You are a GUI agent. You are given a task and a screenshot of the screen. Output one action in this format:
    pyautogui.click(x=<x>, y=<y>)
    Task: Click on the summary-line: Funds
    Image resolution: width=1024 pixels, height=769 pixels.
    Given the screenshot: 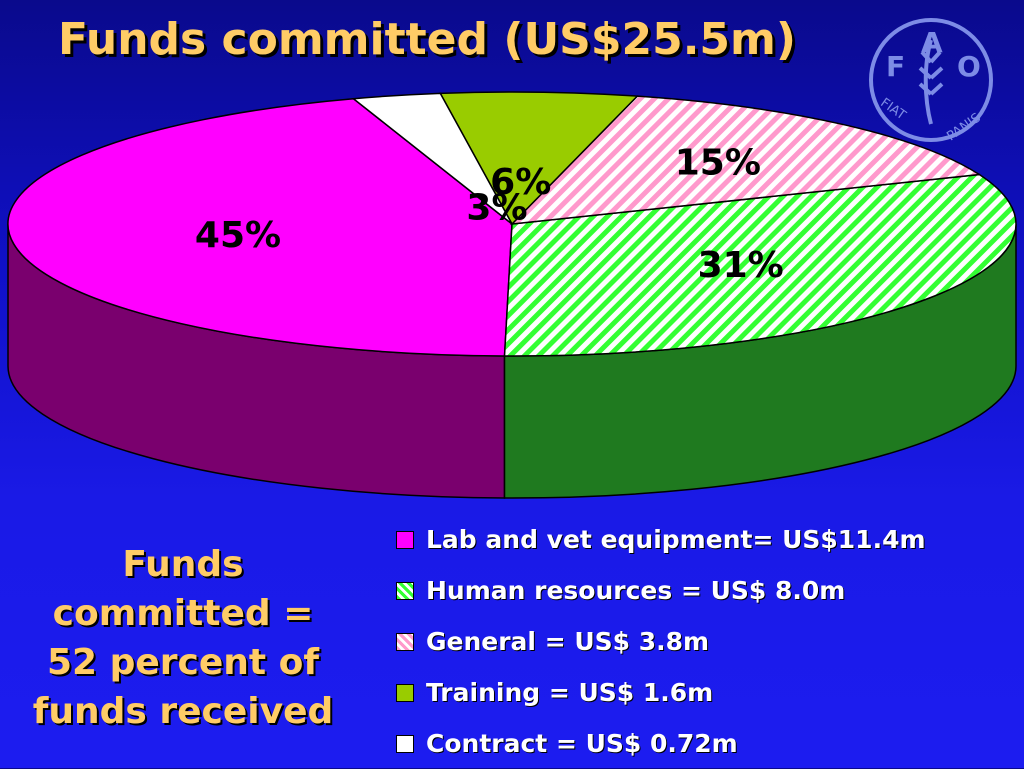 What is the action you would take?
    pyautogui.click(x=183, y=564)
    